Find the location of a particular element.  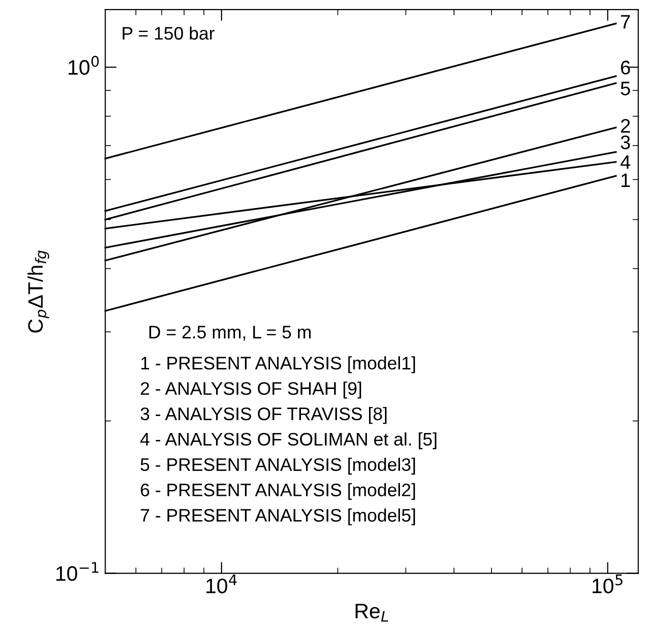

annotation: 6 - PRESENT ANALYSIS [model2] is located at coordinates (277, 491).